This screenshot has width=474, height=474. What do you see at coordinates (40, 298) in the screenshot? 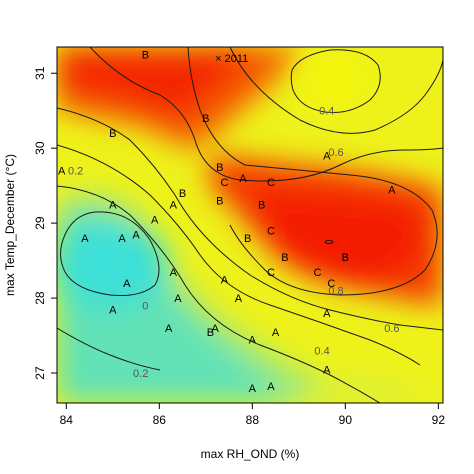
I see `y-tick-label: 28` at bounding box center [40, 298].